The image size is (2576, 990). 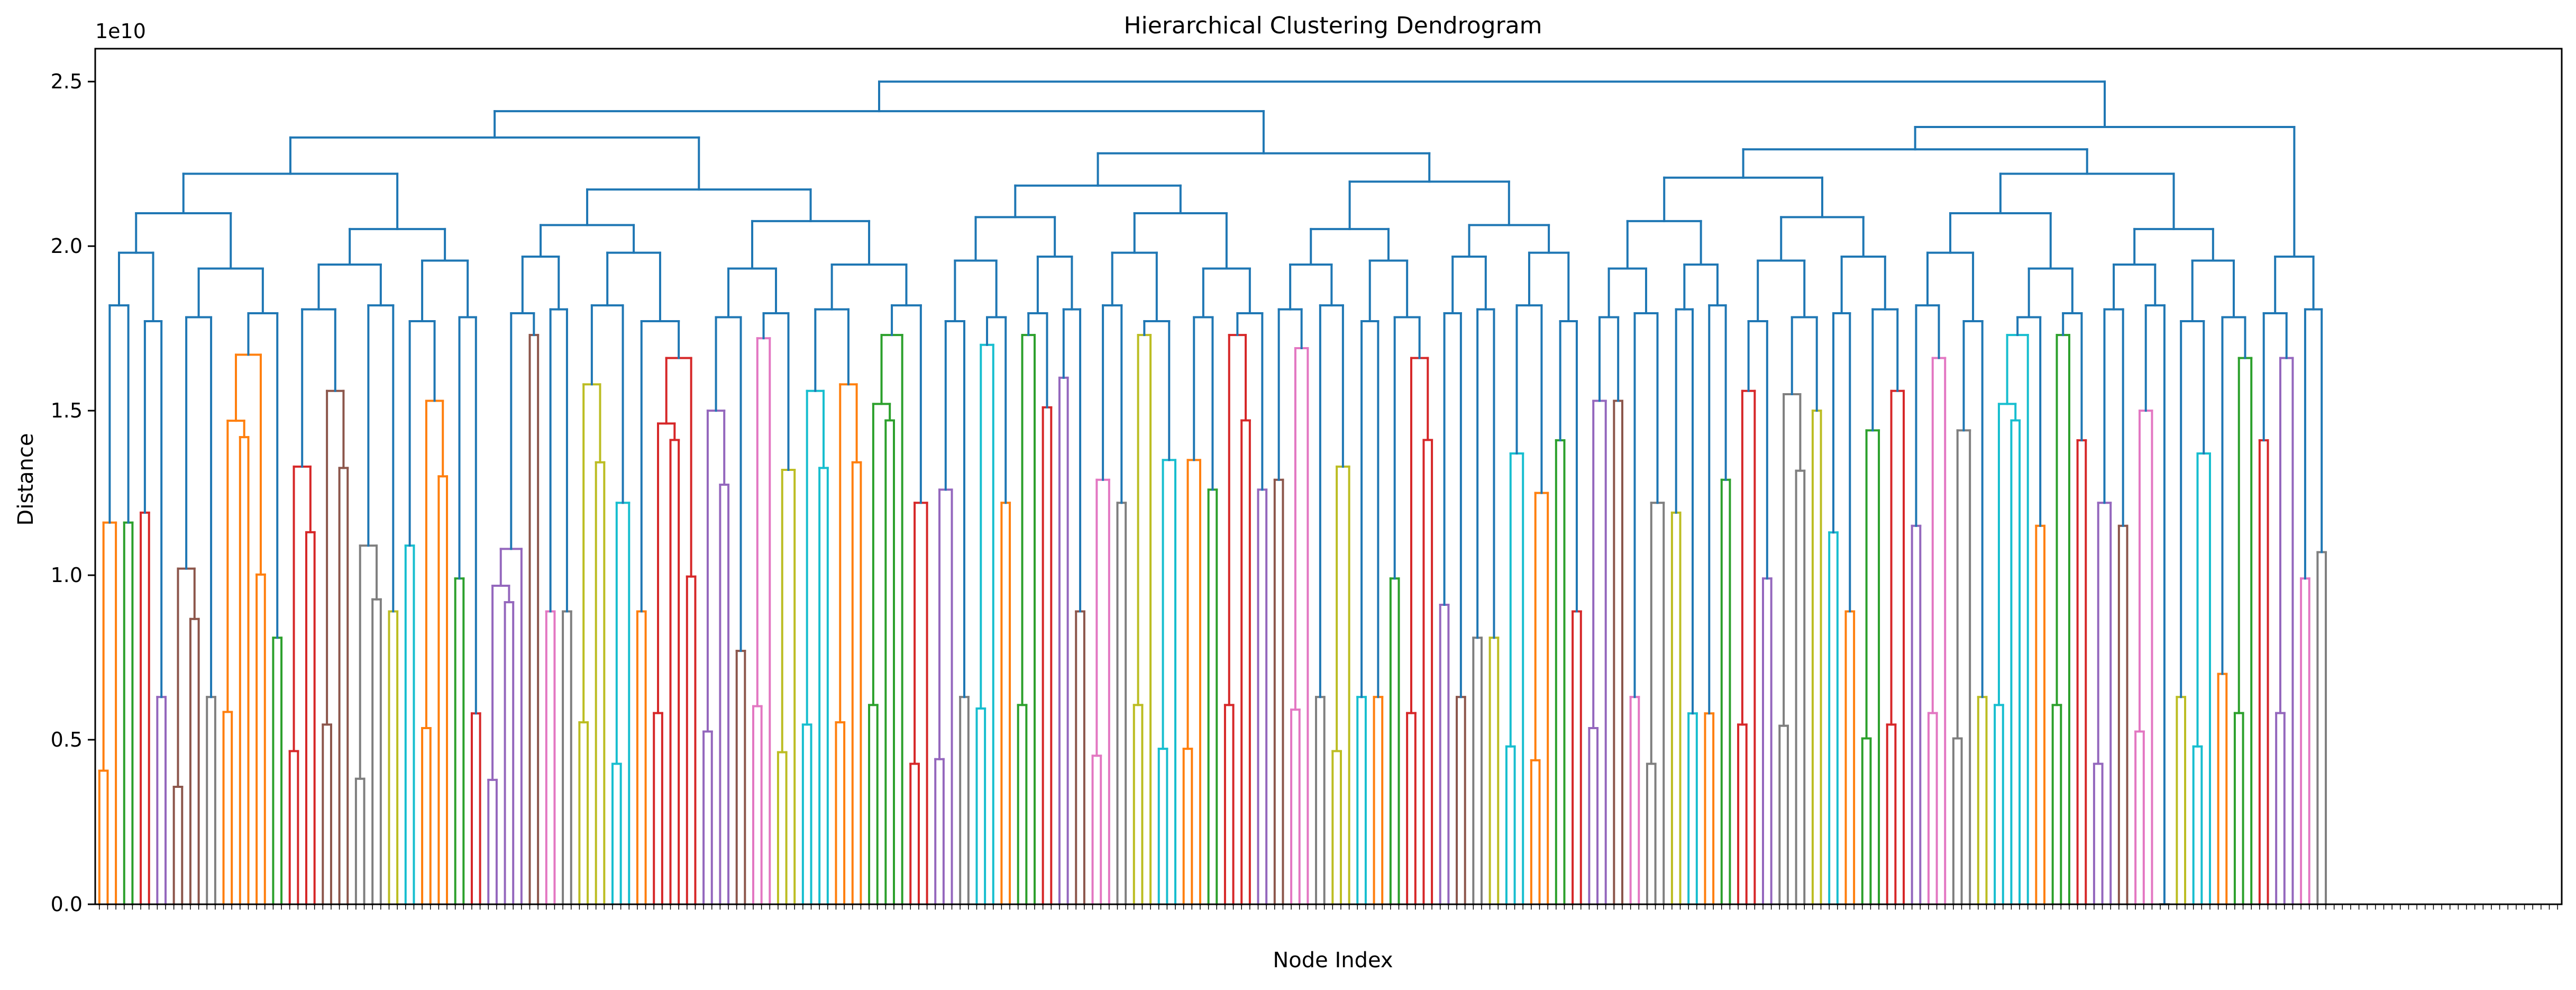 What do you see at coordinates (67, 905) in the screenshot?
I see `y-tick-label: 0.0` at bounding box center [67, 905].